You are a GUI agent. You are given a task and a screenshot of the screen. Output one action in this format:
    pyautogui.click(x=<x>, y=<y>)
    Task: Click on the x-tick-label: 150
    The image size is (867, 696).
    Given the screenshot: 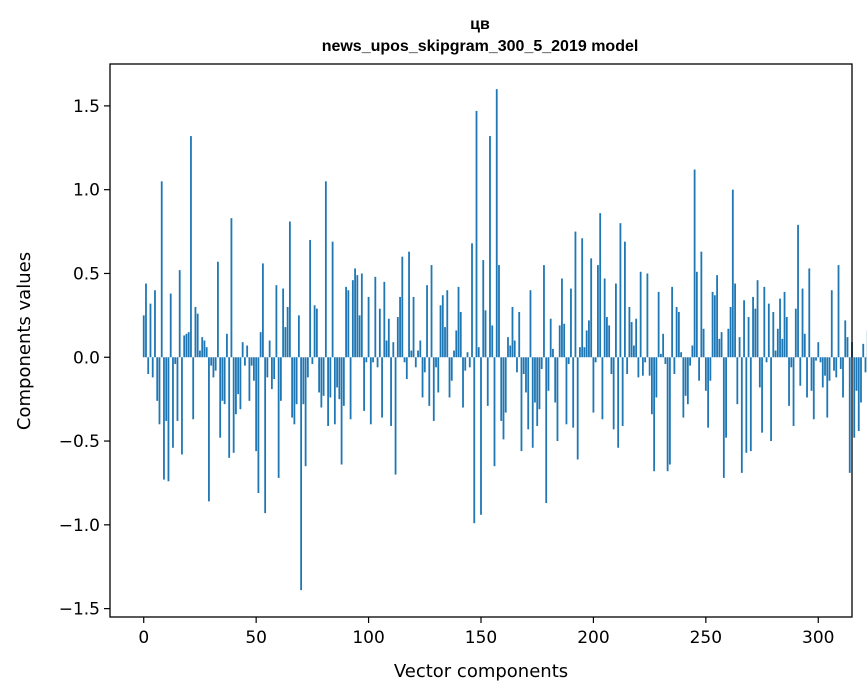 What is the action you would take?
    pyautogui.click(x=481, y=638)
    